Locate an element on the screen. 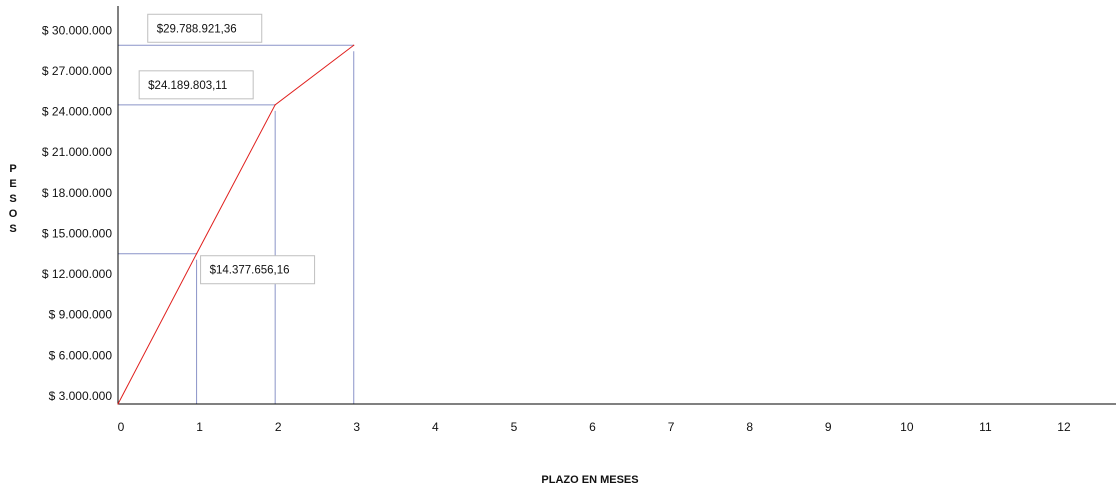 The height and width of the screenshot is (490, 1119). y-tick-label: $ 27.000.000 is located at coordinates (77, 71).